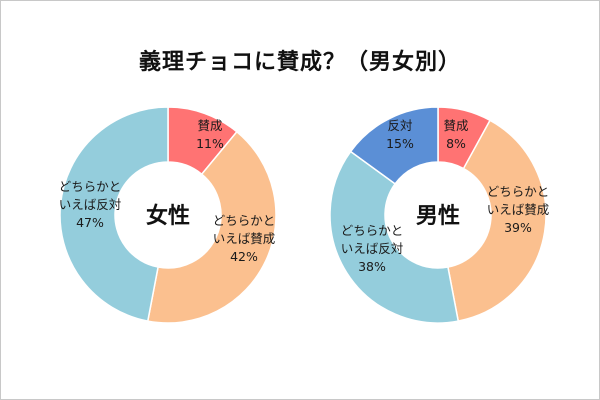 The image size is (600, 400). I want to click on chart-1-slice-1-label: どちらかといえば賛成 39%, so click(518, 209).